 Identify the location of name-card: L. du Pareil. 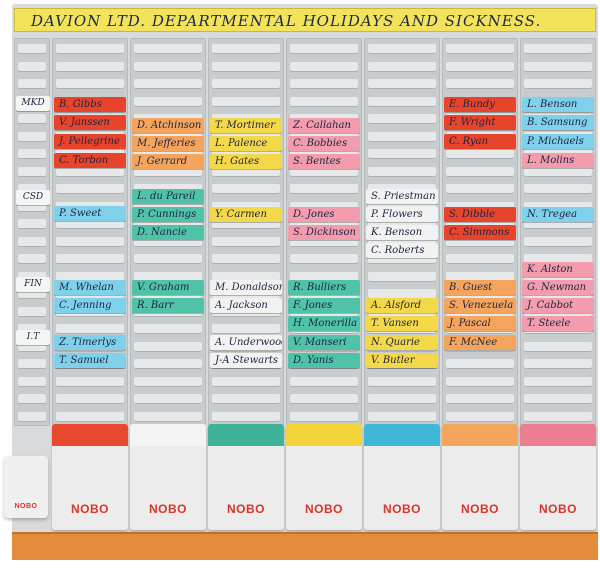
(168, 196).